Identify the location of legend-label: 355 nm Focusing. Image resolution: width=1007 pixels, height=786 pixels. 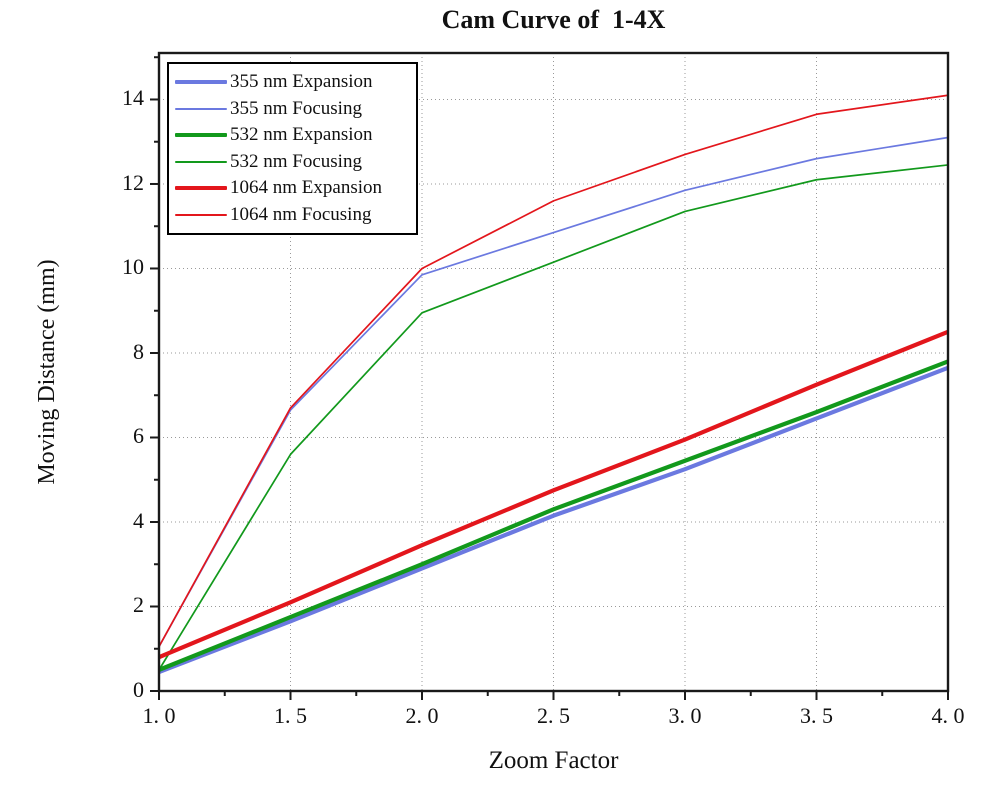
(296, 108).